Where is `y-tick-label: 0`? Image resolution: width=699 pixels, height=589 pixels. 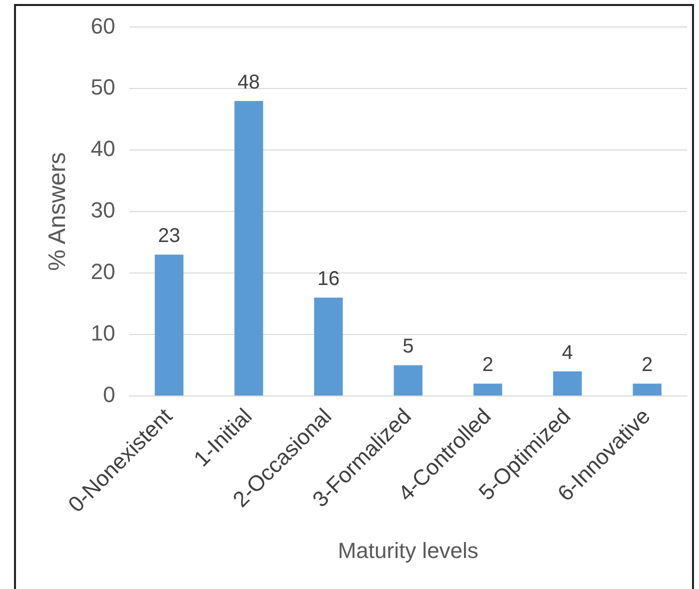 y-tick-label: 0 is located at coordinates (109, 395).